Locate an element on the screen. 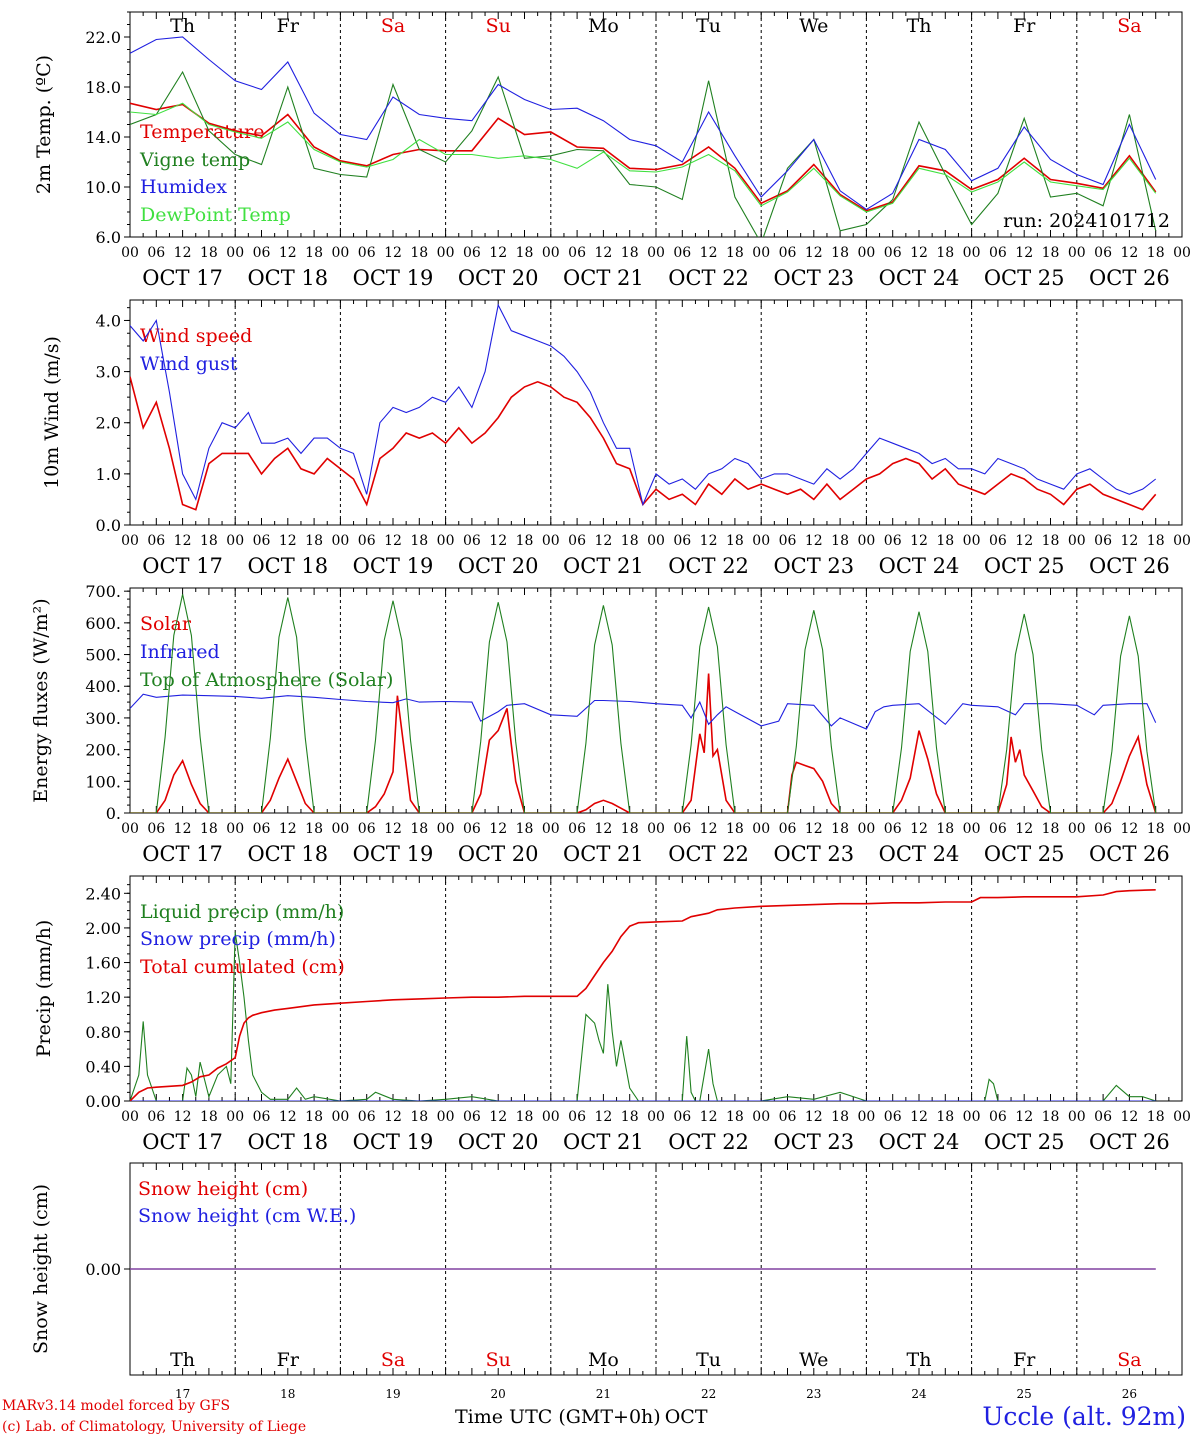  y-tick-label: 400. is located at coordinates (103, 686).